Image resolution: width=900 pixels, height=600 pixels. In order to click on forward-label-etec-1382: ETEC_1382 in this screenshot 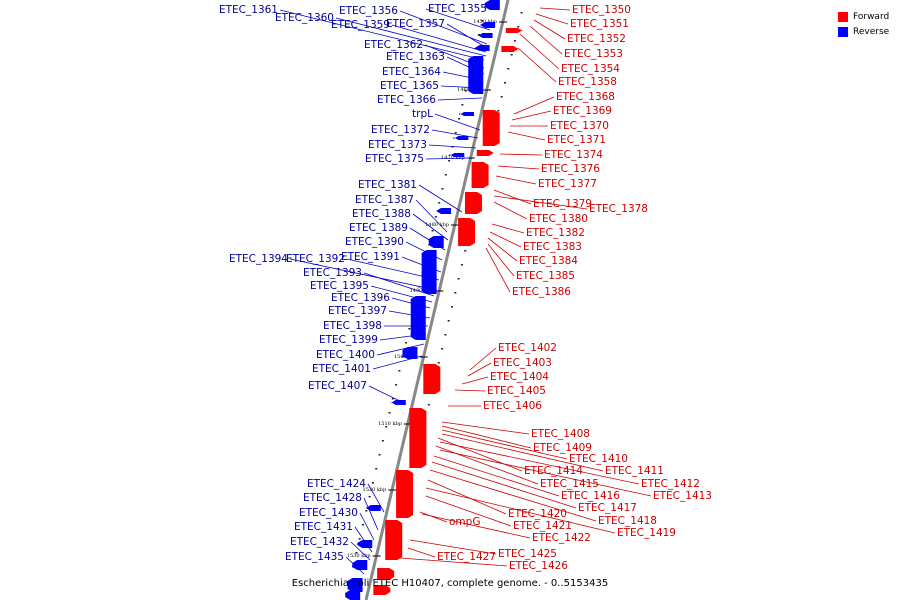, I will do `click(555, 233)`.